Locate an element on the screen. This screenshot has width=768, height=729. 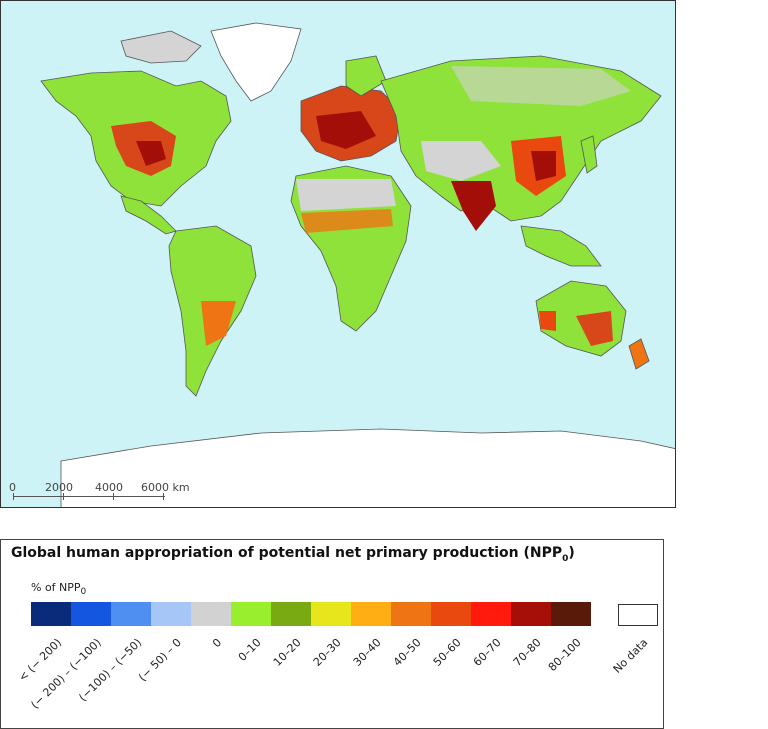
legend-label: 0–10 is located at coordinates (249, 650).